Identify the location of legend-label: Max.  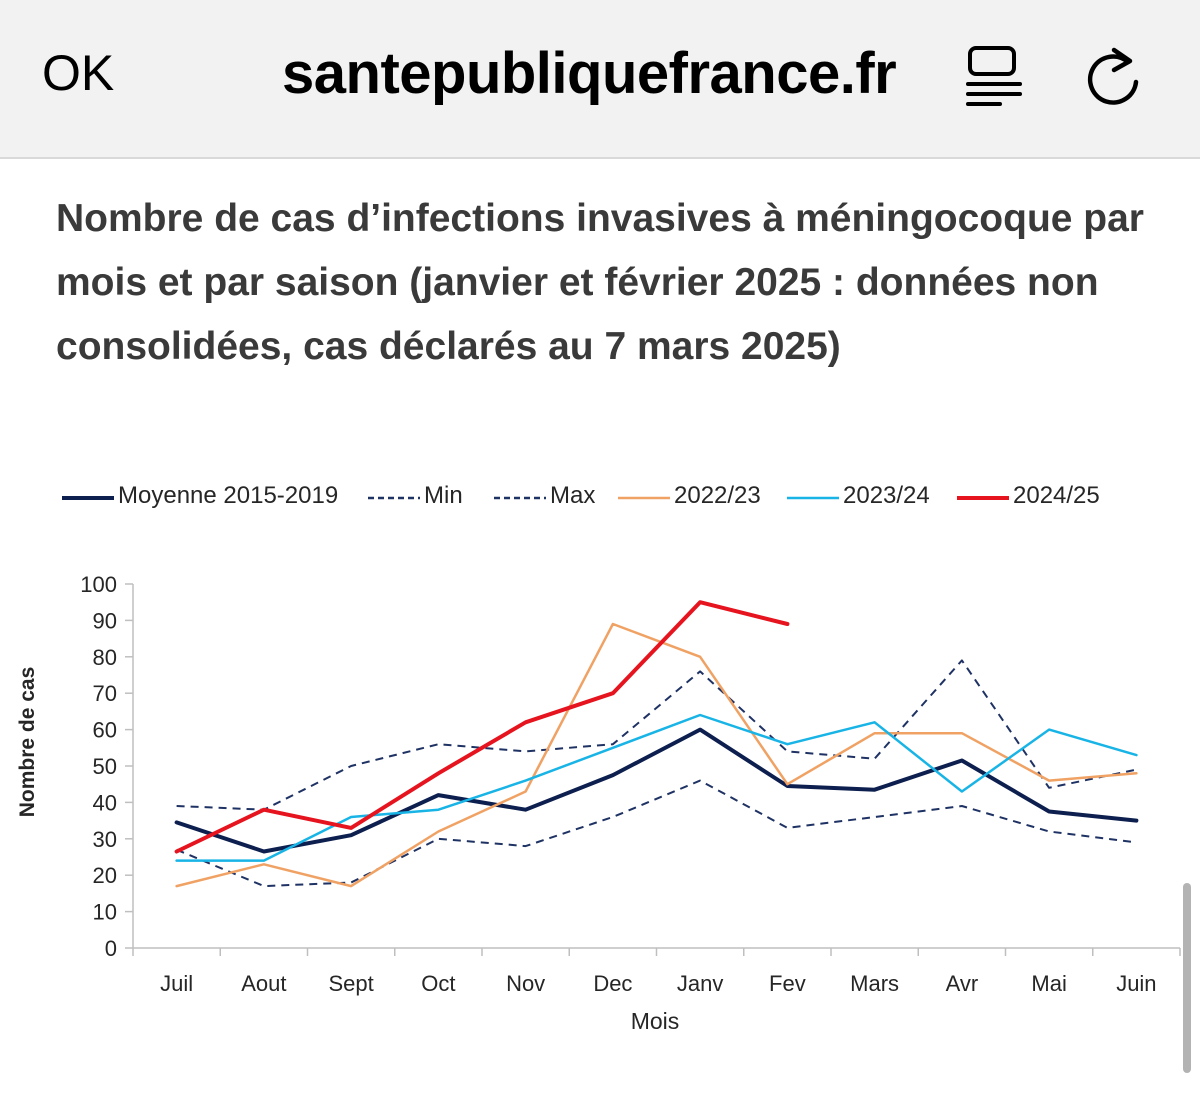
(573, 495).